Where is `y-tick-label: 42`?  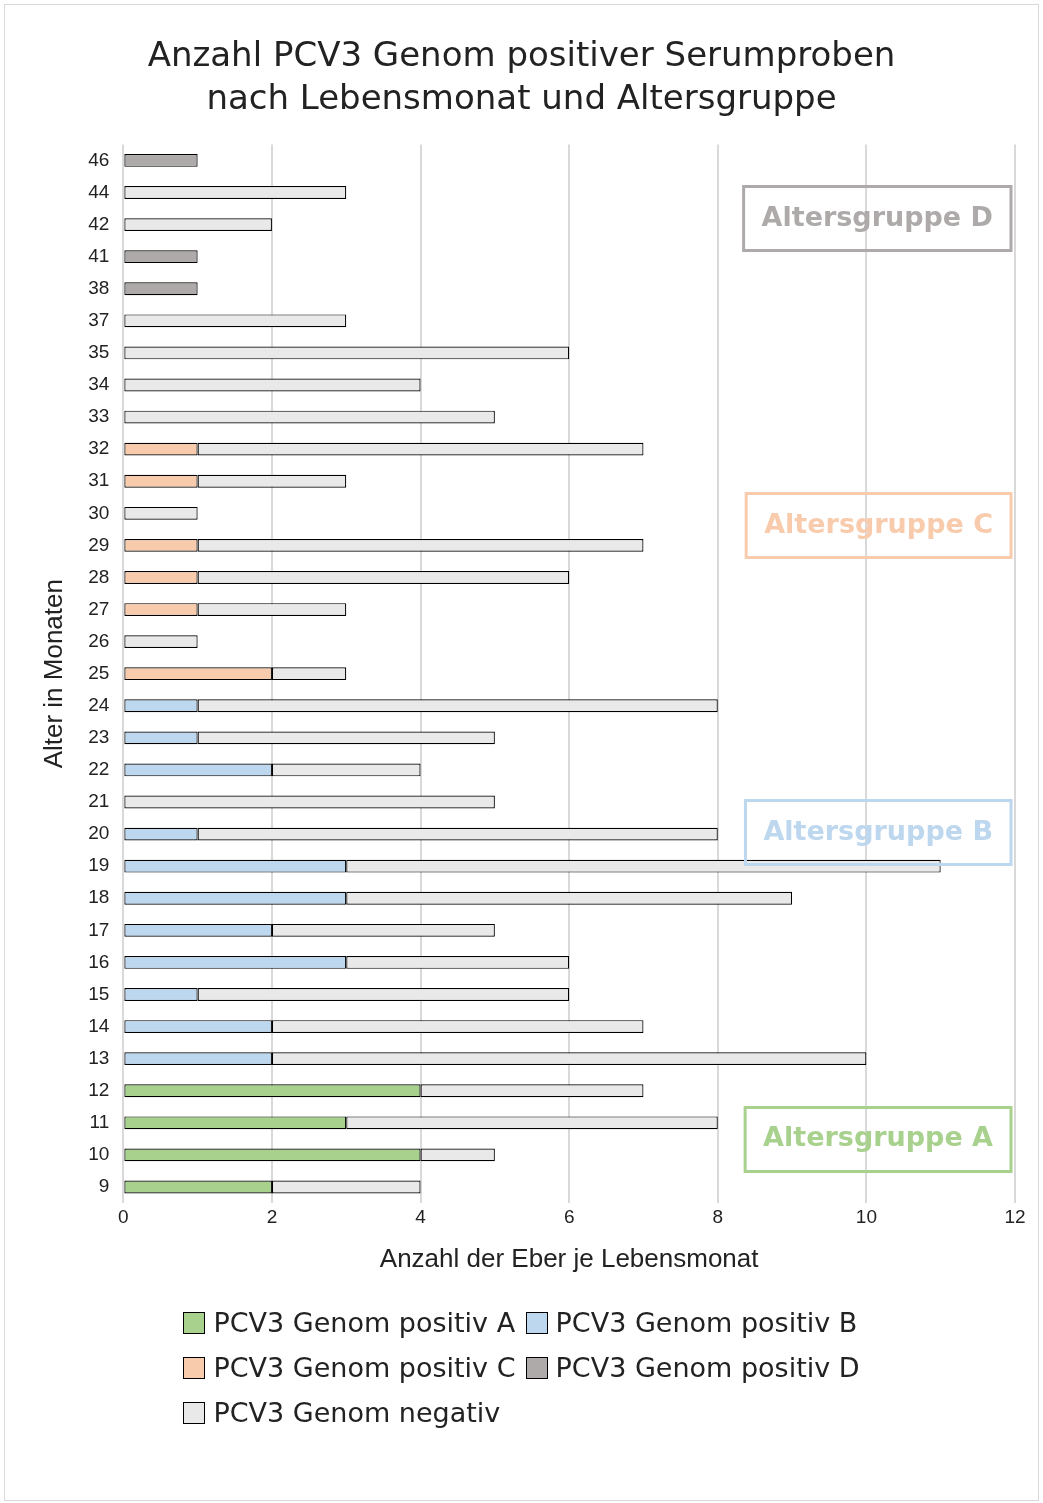
y-tick-label: 42 is located at coordinates (99, 223).